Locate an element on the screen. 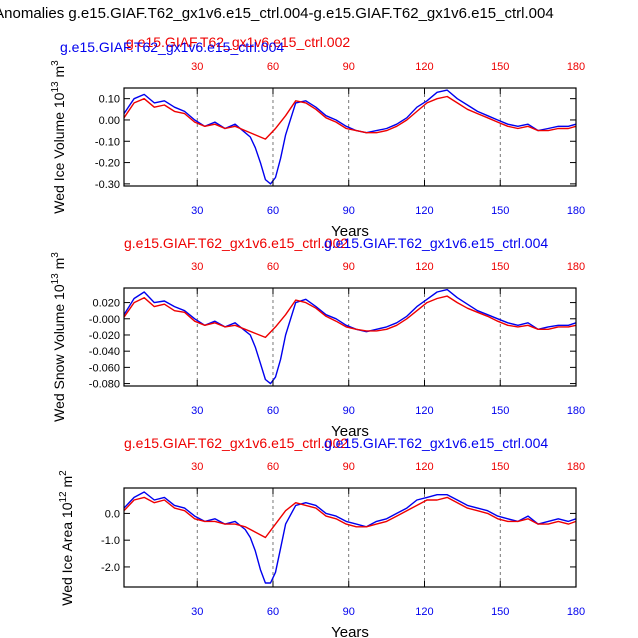 Image resolution: width=638 pixels, height=638 pixels. y-tick-label: -0.060 is located at coordinates (104, 368).